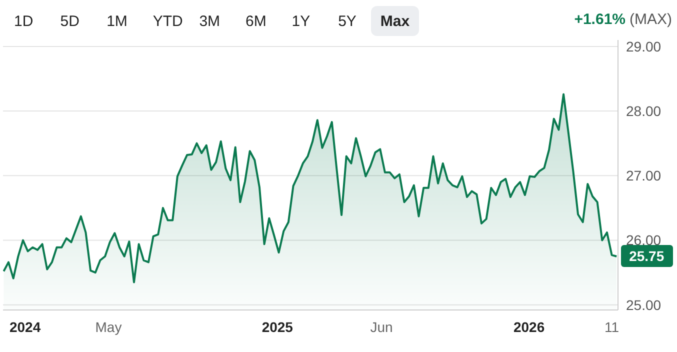 The height and width of the screenshot is (352, 677). What do you see at coordinates (612, 327) in the screenshot?
I see `x-tick-label: 11` at bounding box center [612, 327].